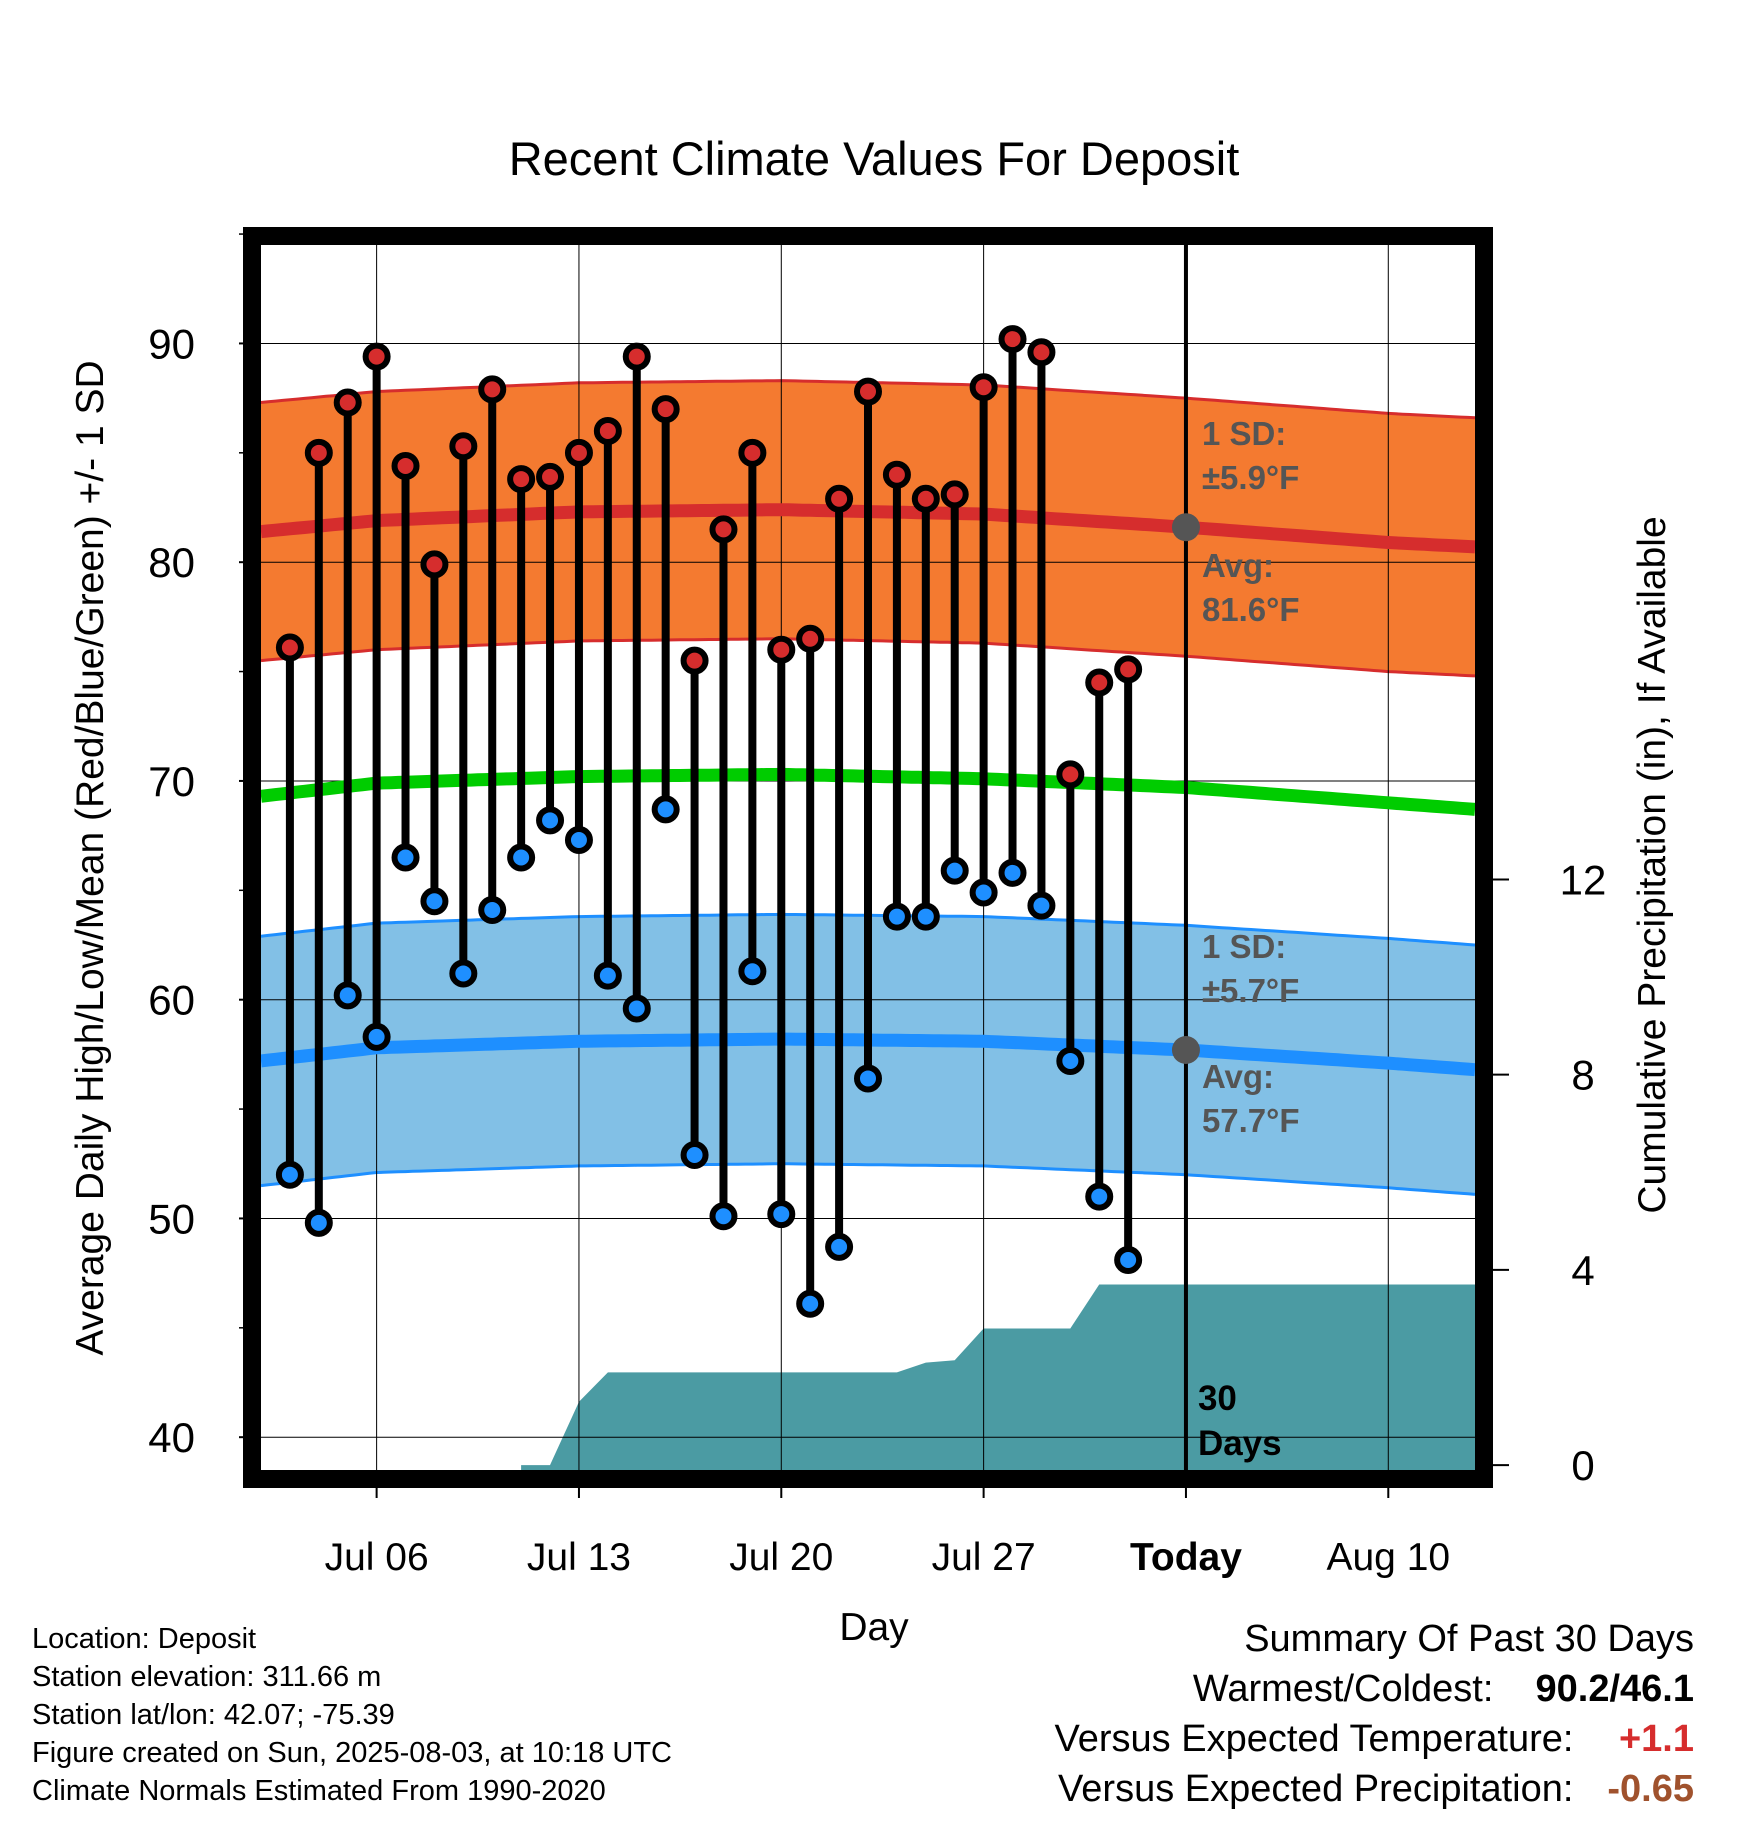 Image resolution: width=1748 pixels, height=1828 pixels. What do you see at coordinates (1316, 1789) in the screenshot?
I see `precip-label: Versus Expected Precipitation:` at bounding box center [1316, 1789].